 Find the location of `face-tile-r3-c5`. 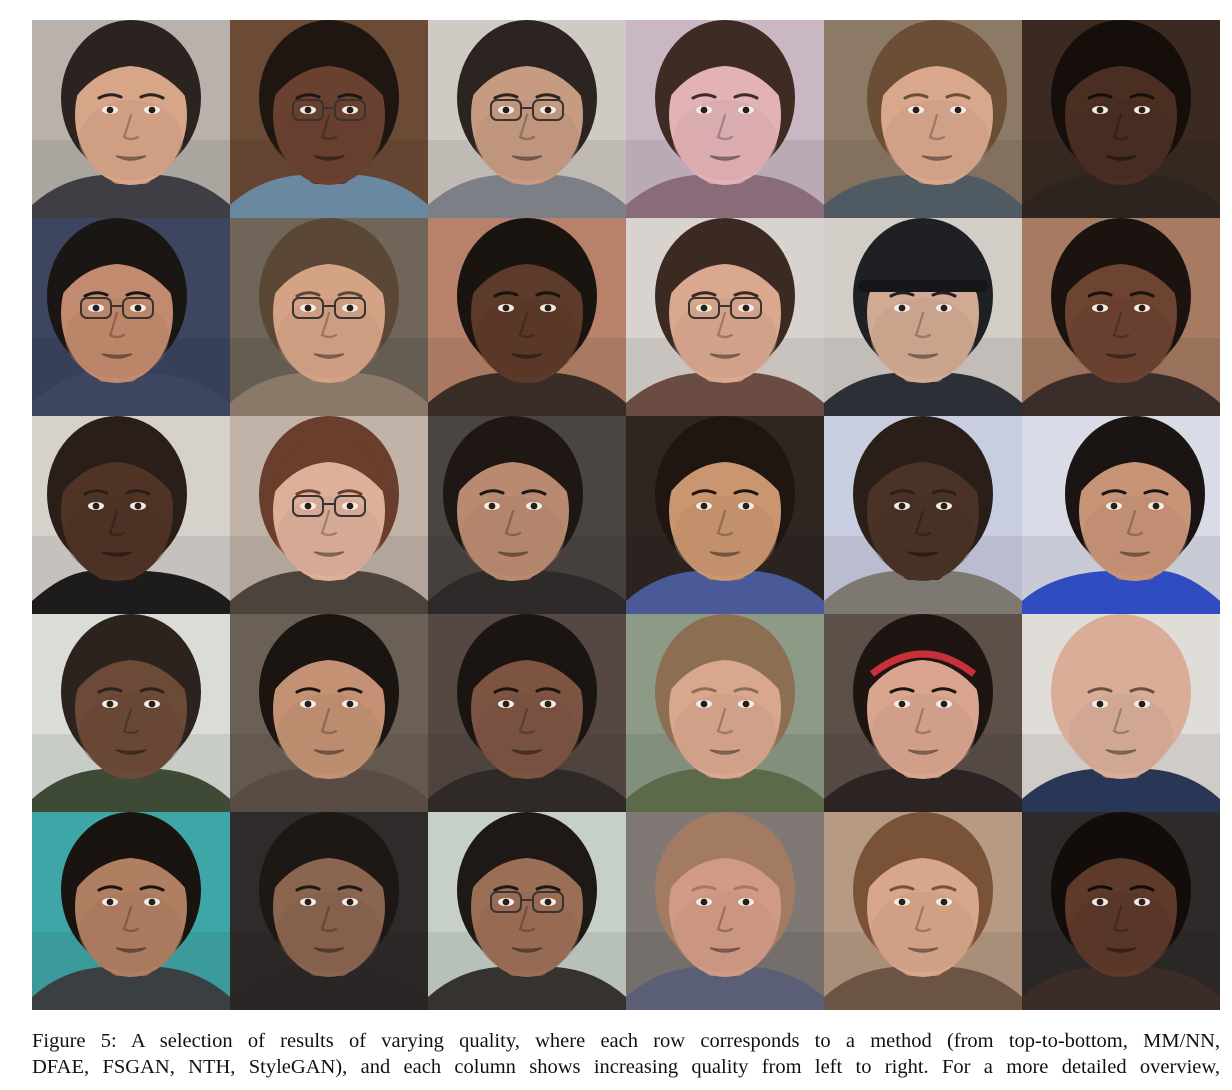

face-tile-r3-c5 is located at coordinates (923, 515).